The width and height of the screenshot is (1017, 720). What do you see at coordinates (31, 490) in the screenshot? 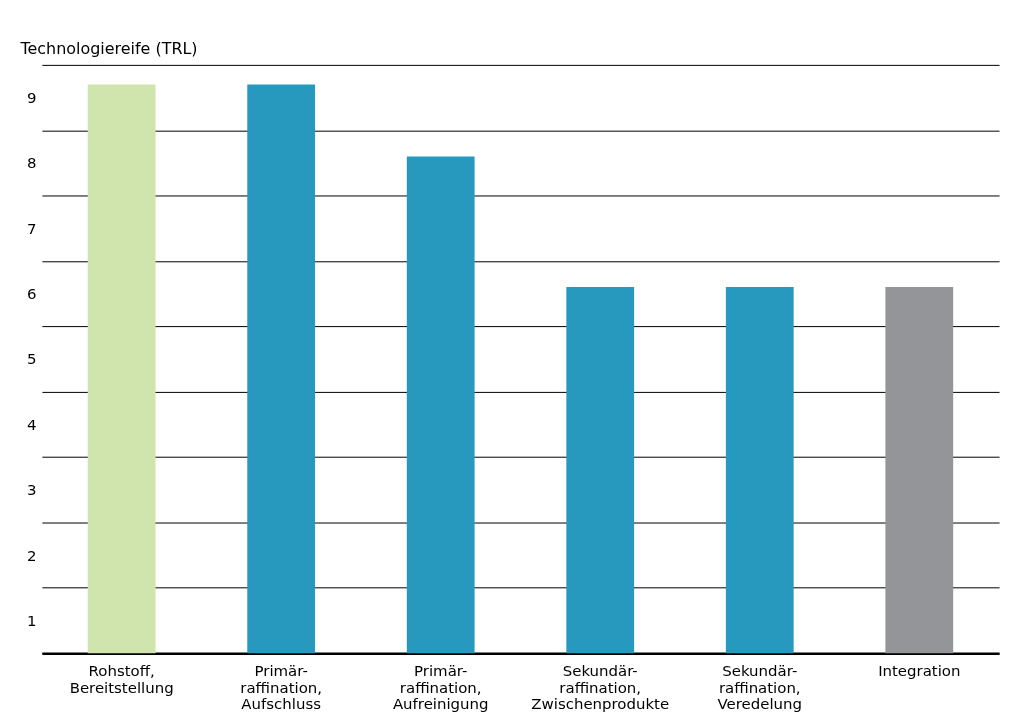
I see `y-tick-label: 3` at bounding box center [31, 490].